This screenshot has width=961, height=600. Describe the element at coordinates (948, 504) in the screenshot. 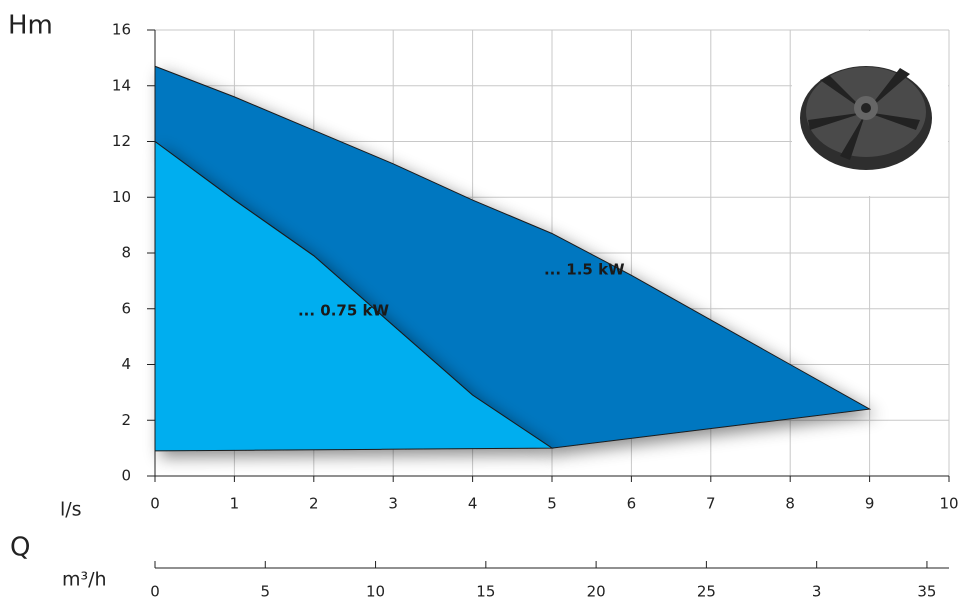

I see `x-tick-label: 10` at that location.